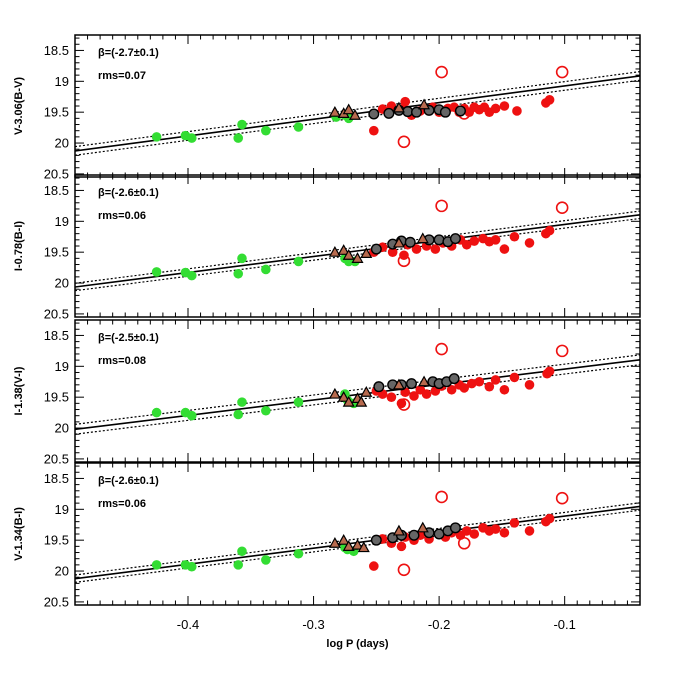 The width and height of the screenshot is (680, 680). Describe the element at coordinates (128, 338) in the screenshot. I see `beta-annotation: β=(-2.5±0.1)` at that location.